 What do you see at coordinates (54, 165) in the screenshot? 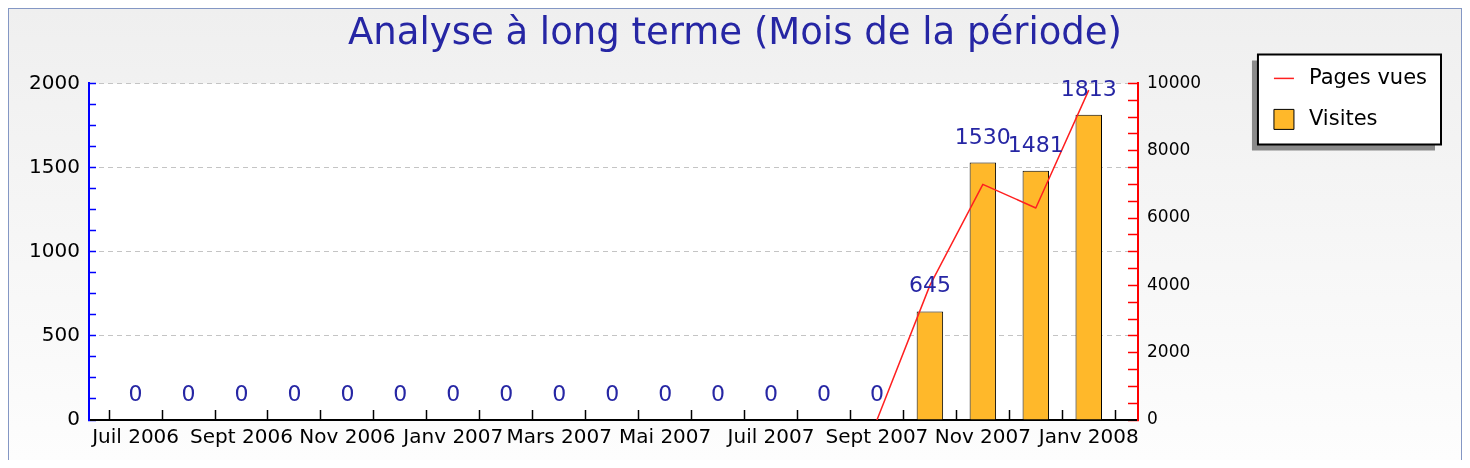
I see `y-tick-label: 1500` at bounding box center [54, 165].